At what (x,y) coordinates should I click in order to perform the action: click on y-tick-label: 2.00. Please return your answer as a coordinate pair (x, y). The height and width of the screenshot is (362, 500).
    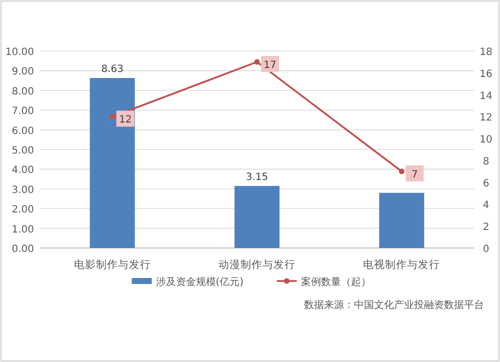
    Looking at the image, I should click on (23, 210).